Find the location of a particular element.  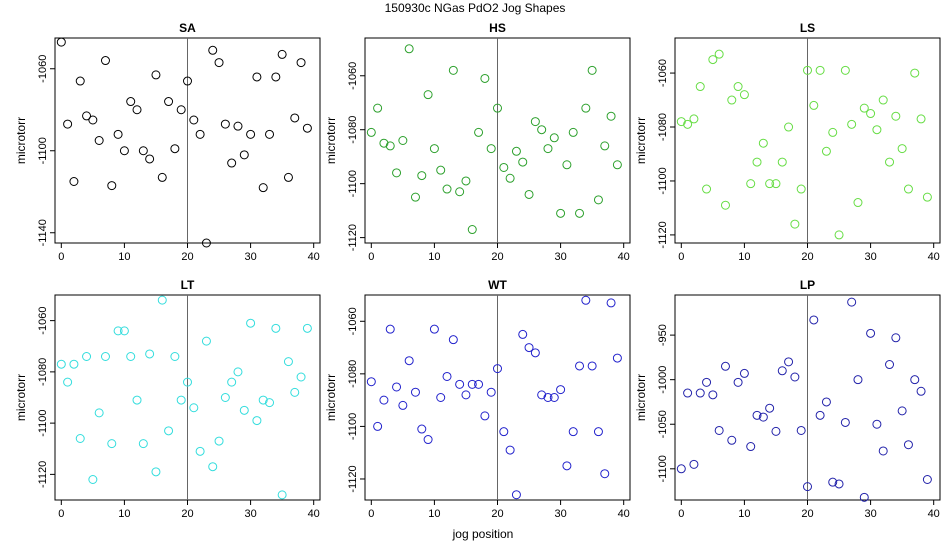

x-tick-label-hs: 20 is located at coordinates (497, 257).